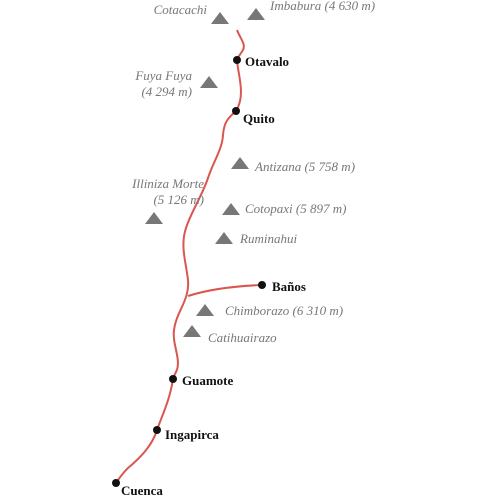 The width and height of the screenshot is (500, 500). I want to click on town-label: Otavalo, so click(267, 61).